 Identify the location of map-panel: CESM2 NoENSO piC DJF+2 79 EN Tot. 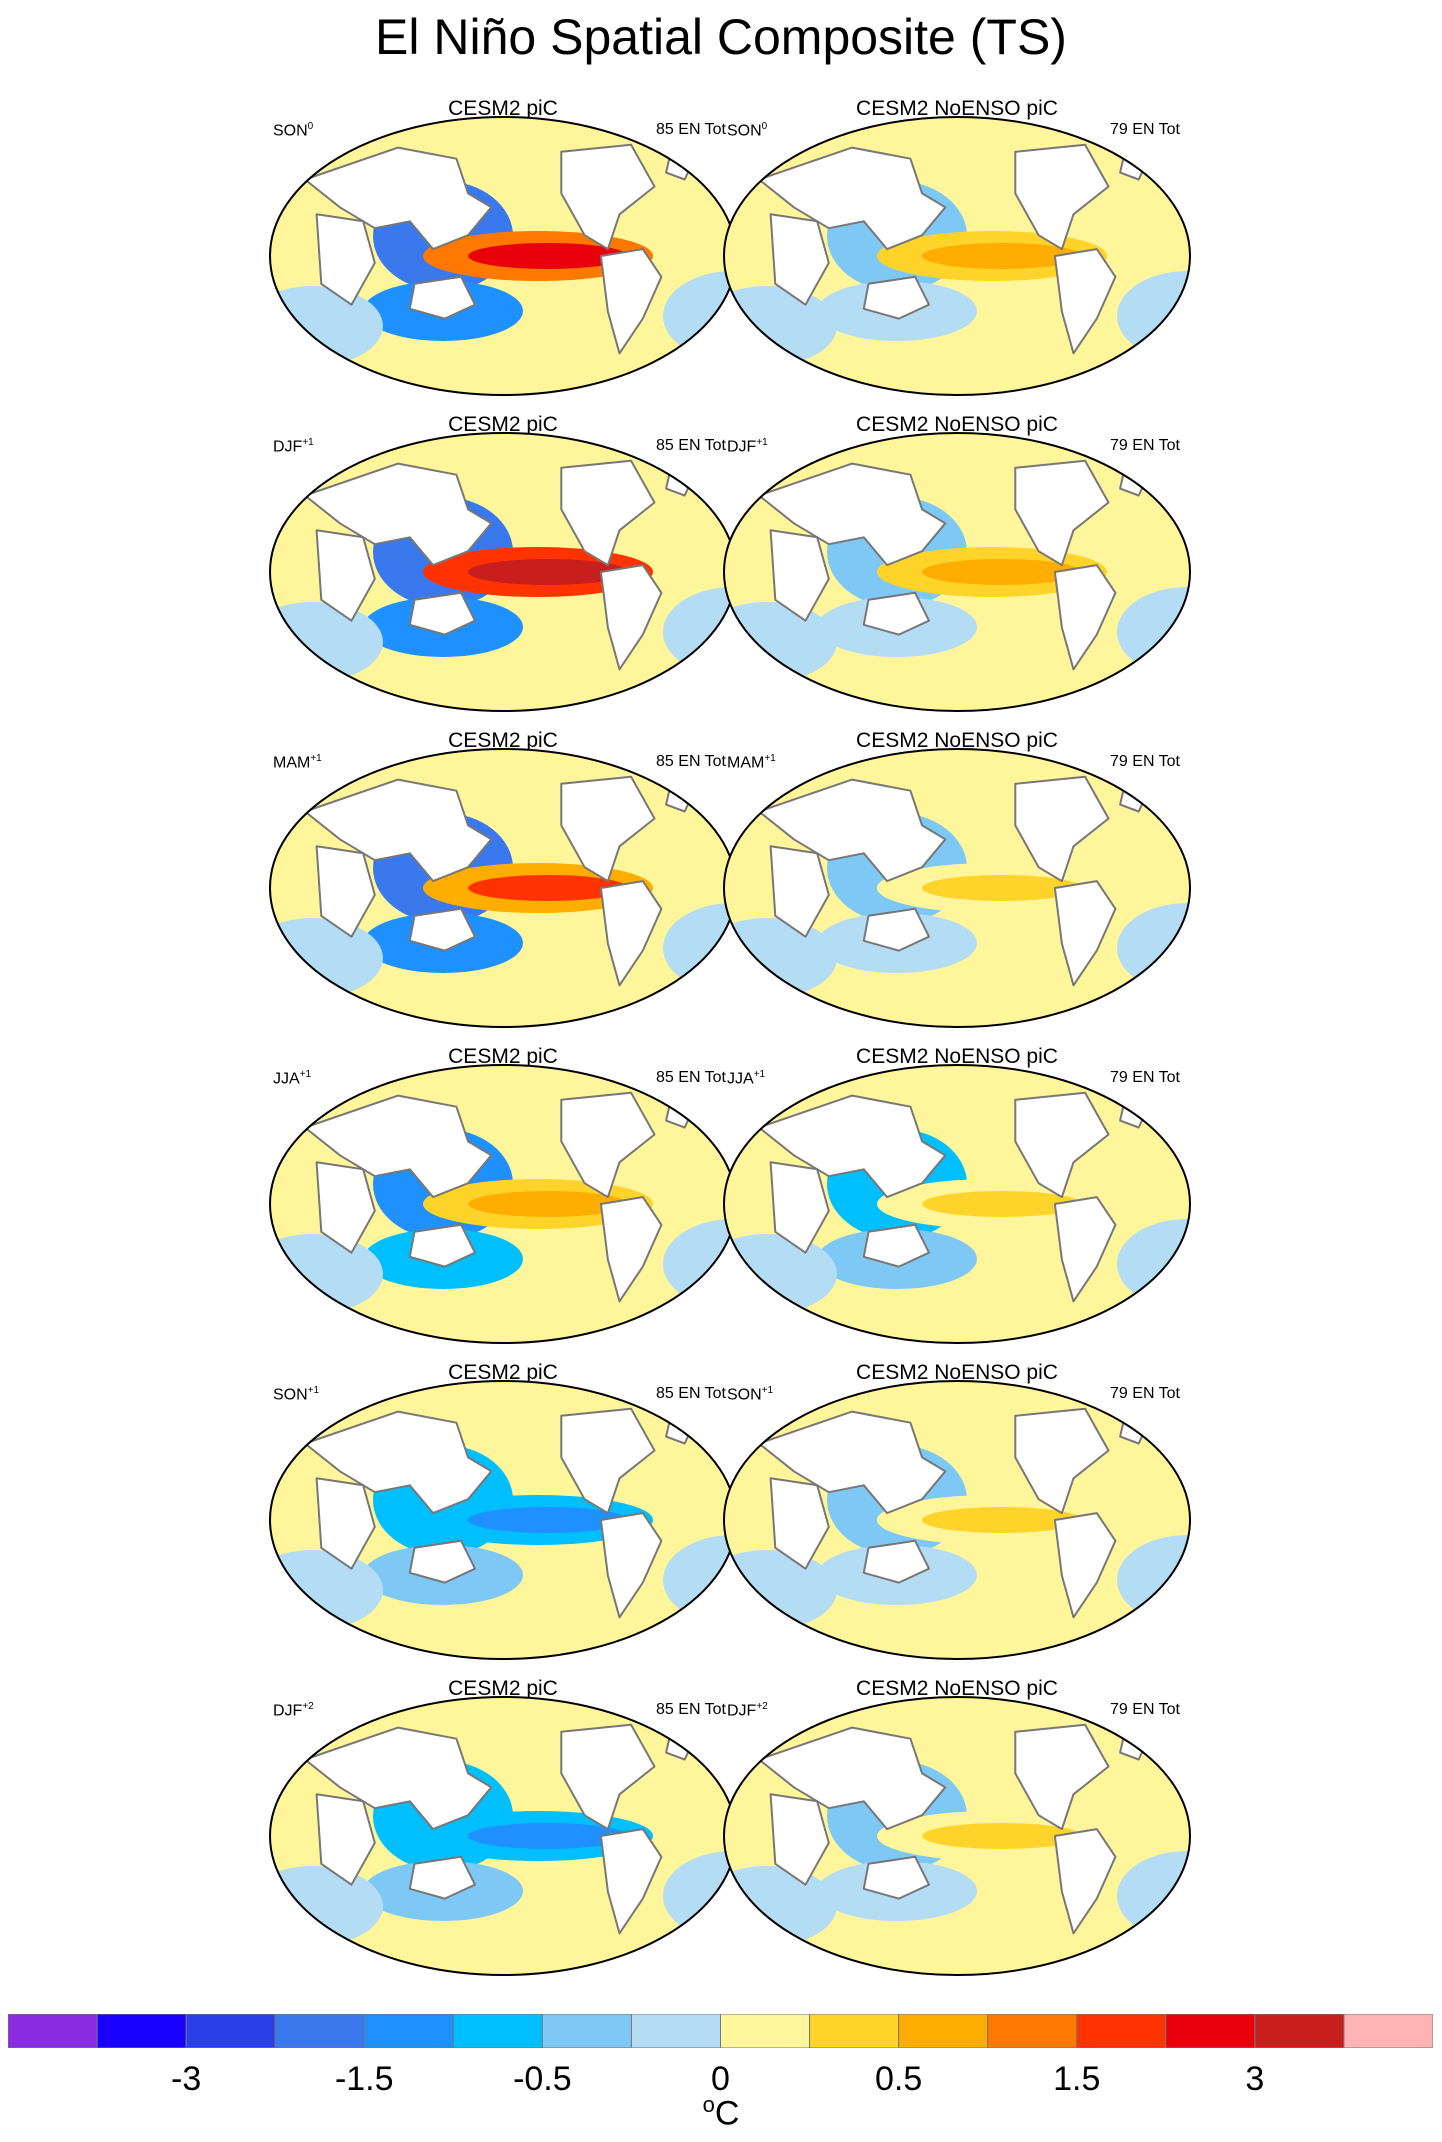
(957, 1827).